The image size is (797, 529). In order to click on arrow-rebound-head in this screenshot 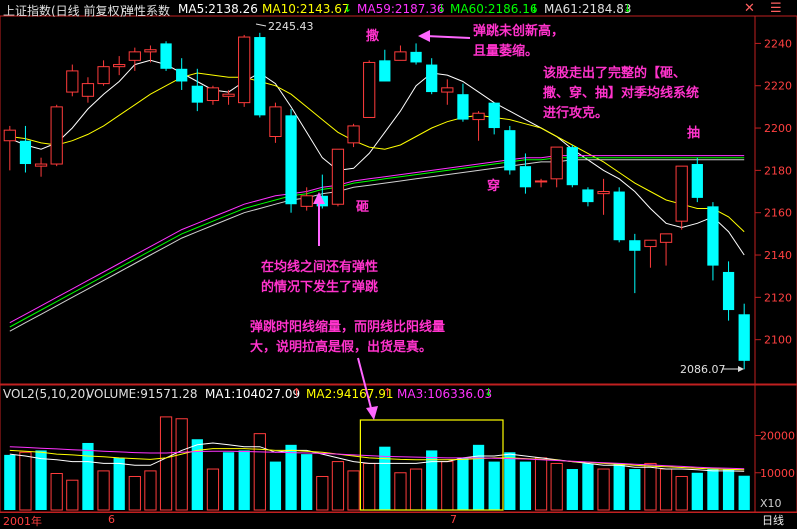, I will do `click(319, 198)`.